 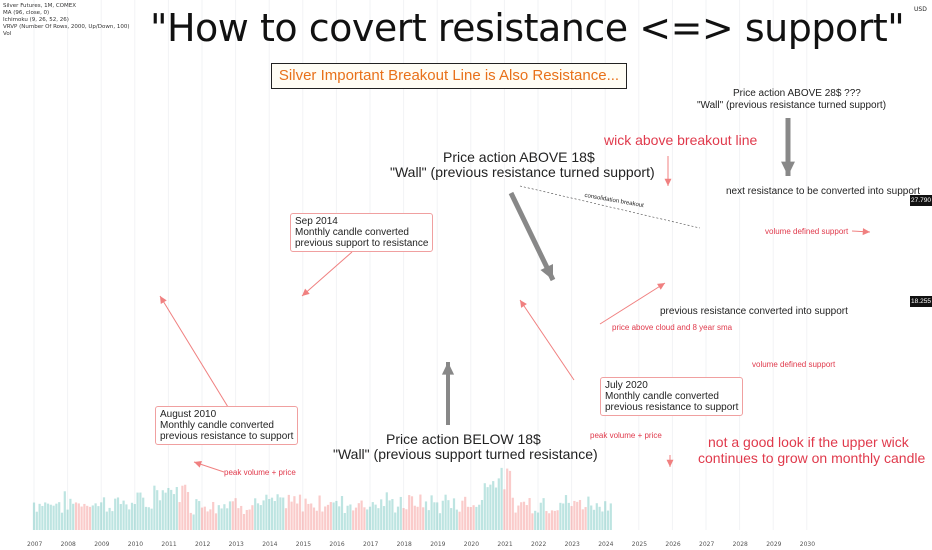 What do you see at coordinates (532, 236) in the screenshot?
I see `arrow-above18` at bounding box center [532, 236].